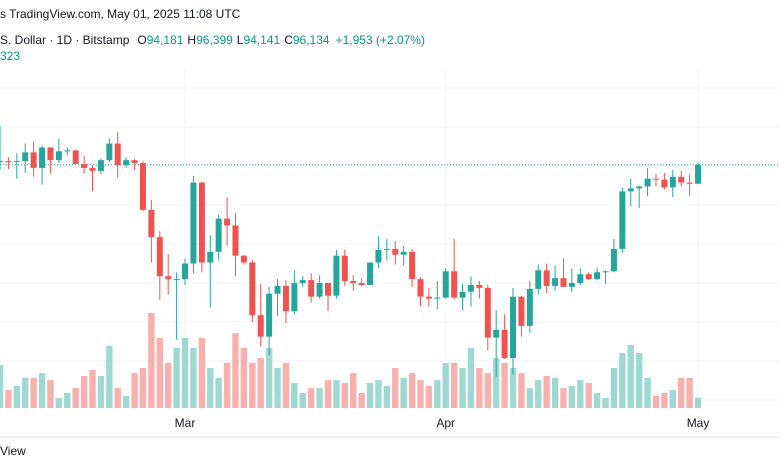 The image size is (780, 470). Describe the element at coordinates (240, 40) in the screenshot. I see `ohlc-key: L` at that location.